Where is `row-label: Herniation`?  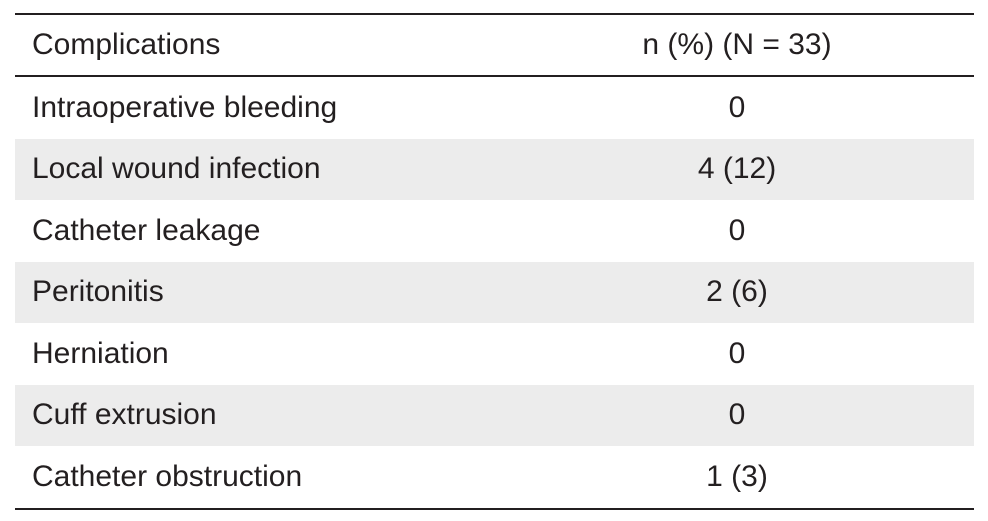
row-label: Herniation is located at coordinates (100, 353).